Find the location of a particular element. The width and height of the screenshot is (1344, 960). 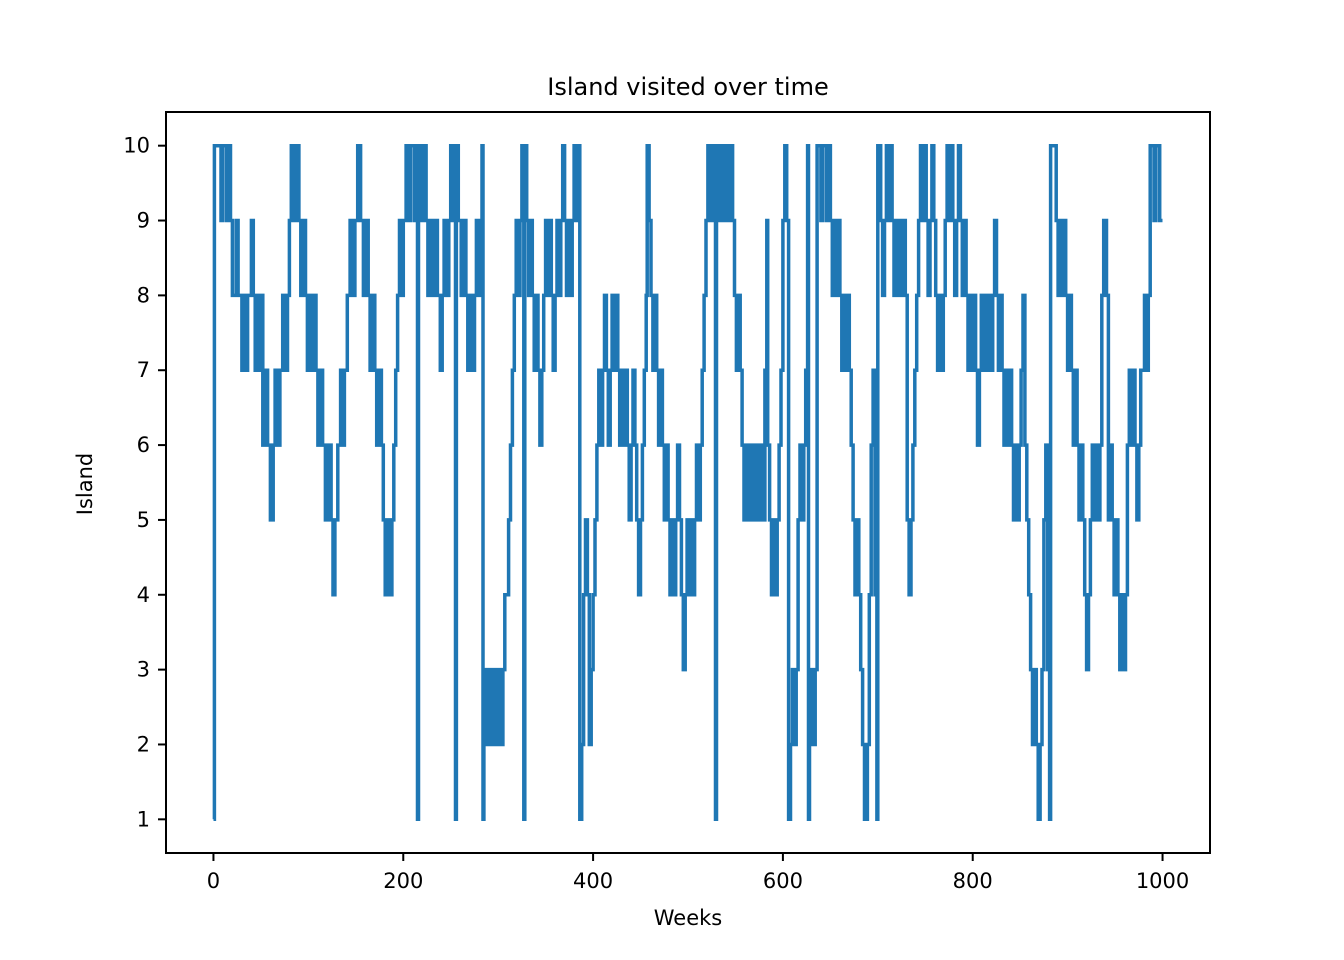

x-axis-label: Weeks is located at coordinates (688, 918).